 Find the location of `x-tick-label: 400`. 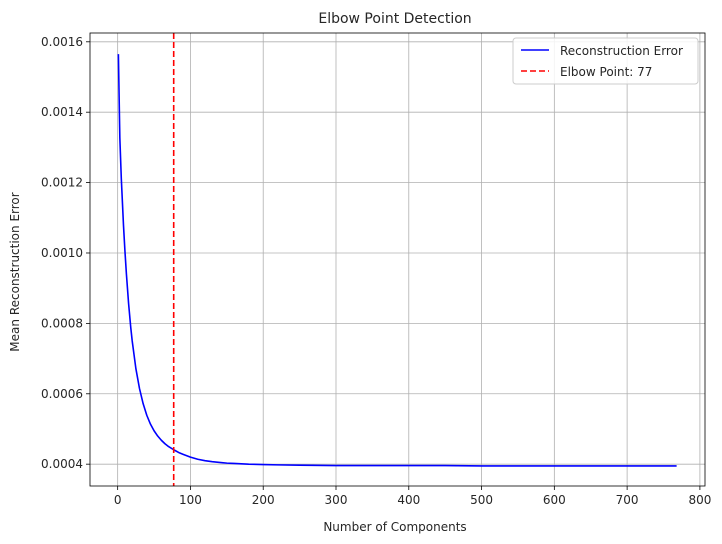

x-tick-label: 400 is located at coordinates (408, 500).